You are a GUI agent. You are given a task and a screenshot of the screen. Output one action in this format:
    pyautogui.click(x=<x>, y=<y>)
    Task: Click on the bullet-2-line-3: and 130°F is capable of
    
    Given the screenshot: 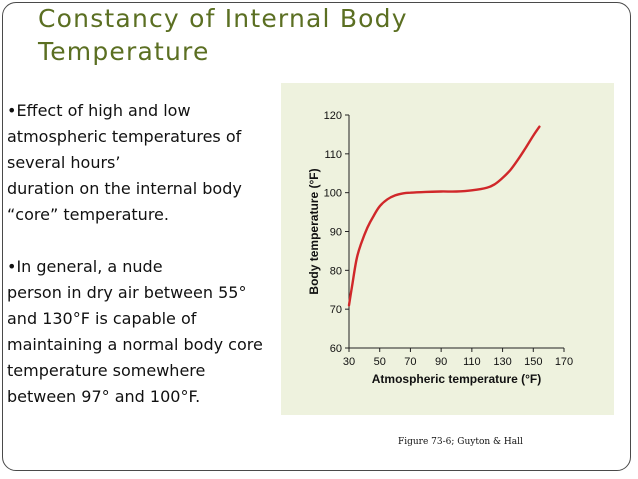 What is the action you would take?
    pyautogui.click(x=102, y=318)
    